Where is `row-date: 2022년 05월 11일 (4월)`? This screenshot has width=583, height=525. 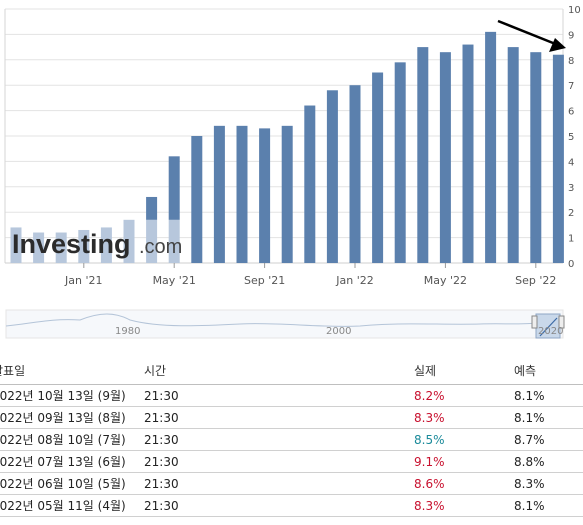
row-date: 2022년 05월 11일 (4월) is located at coordinates (72, 505).